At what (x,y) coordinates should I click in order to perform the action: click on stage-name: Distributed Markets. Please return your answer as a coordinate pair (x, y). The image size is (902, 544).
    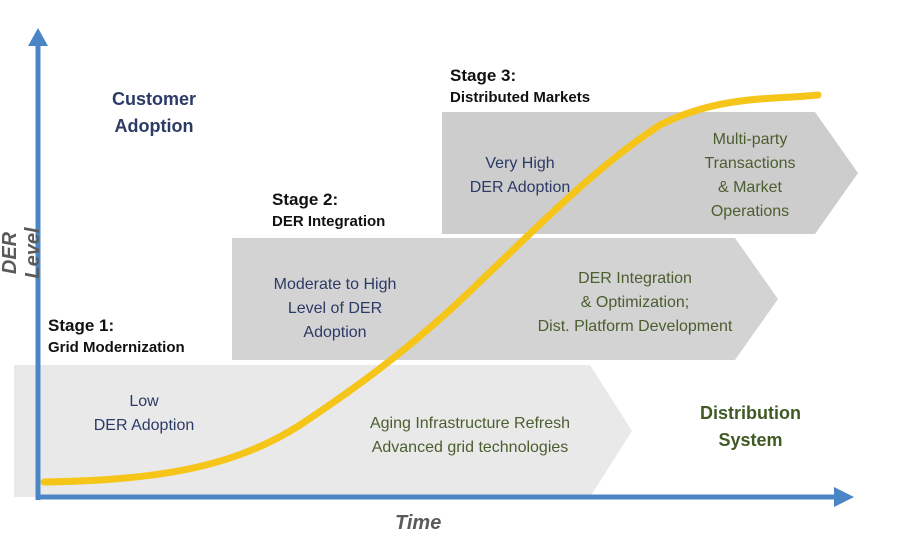
    Looking at the image, I should click on (520, 97).